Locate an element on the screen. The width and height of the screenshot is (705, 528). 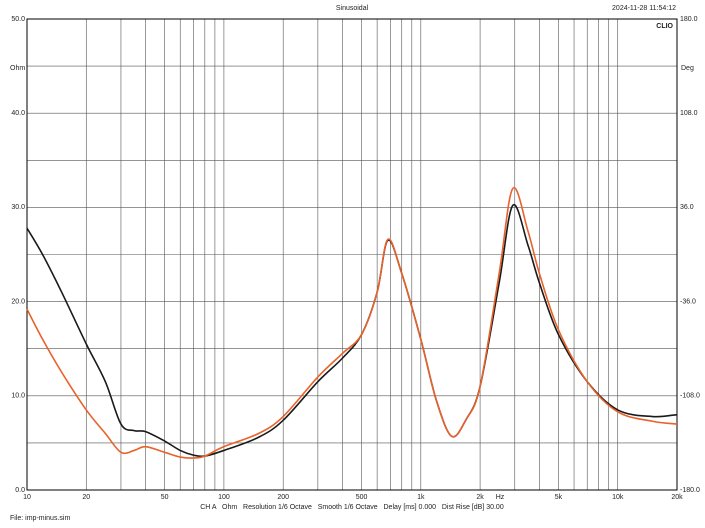
brand: CLIO is located at coordinates (664, 26).